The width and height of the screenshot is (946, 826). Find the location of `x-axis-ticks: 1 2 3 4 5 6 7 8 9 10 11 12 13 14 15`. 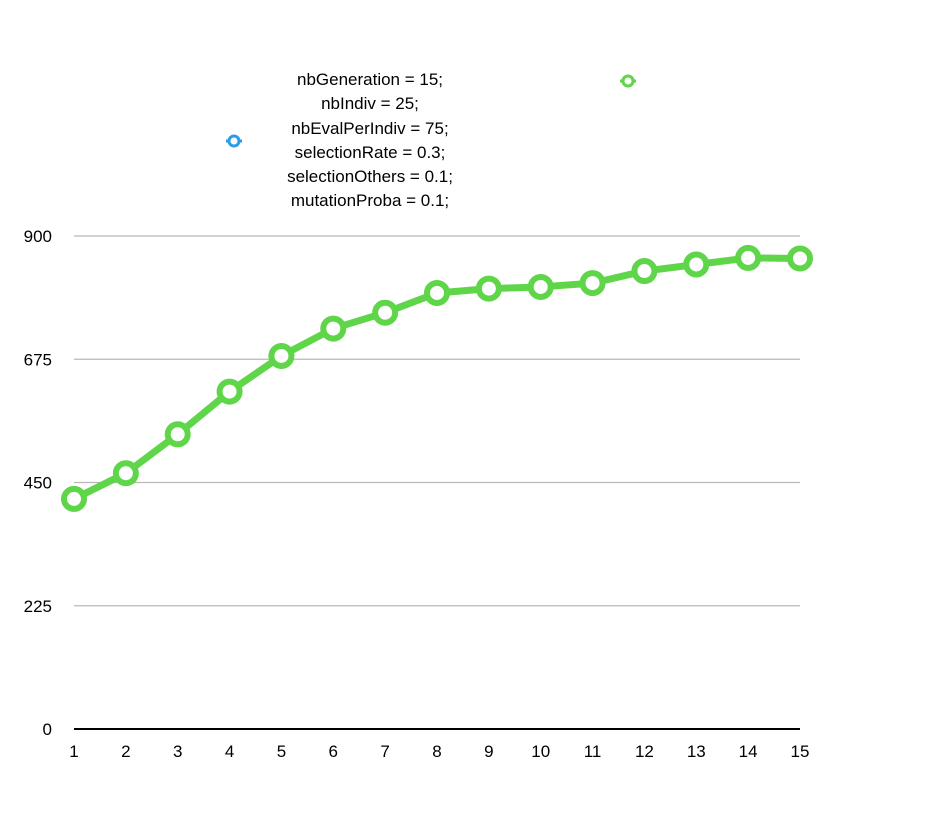

x-axis-ticks: 1 2 3 4 5 6 7 8 9 10 11 12 13 14 15 is located at coordinates (439, 751).